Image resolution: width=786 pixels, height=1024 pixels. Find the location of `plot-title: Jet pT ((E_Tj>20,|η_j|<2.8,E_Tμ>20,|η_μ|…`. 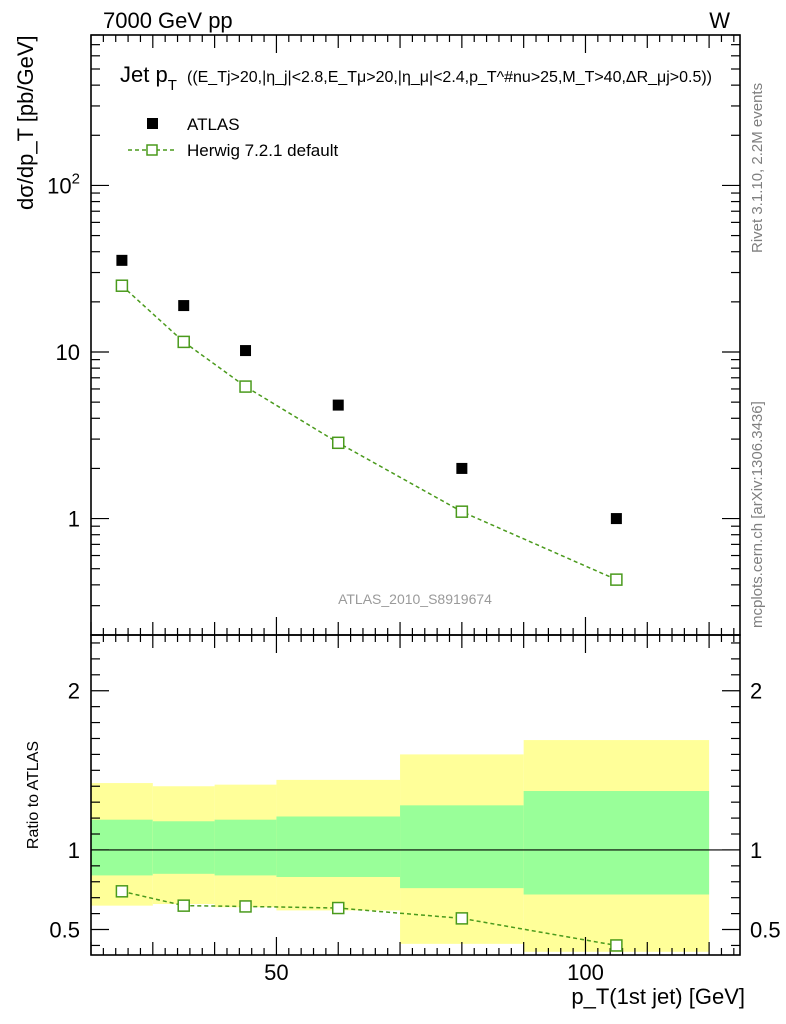

plot-title: Jet pT ((E_Tj>20,|η_j|<2.8,E_Tμ>20,|η_μ|… is located at coordinates (416, 78).